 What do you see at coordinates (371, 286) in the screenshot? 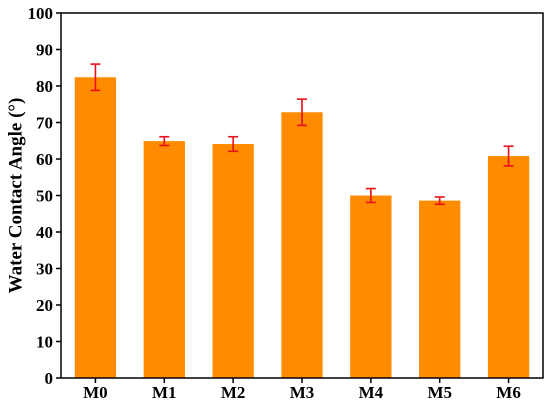
I see `bar-m4` at bounding box center [371, 286].